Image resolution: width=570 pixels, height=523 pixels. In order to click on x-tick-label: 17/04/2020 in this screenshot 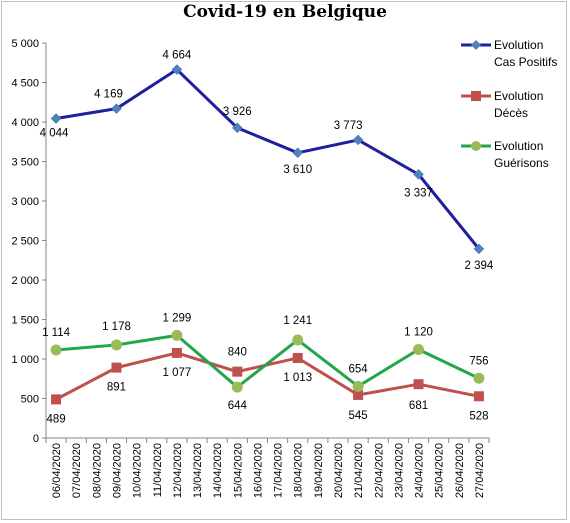, I will do `click(279, 470)`.